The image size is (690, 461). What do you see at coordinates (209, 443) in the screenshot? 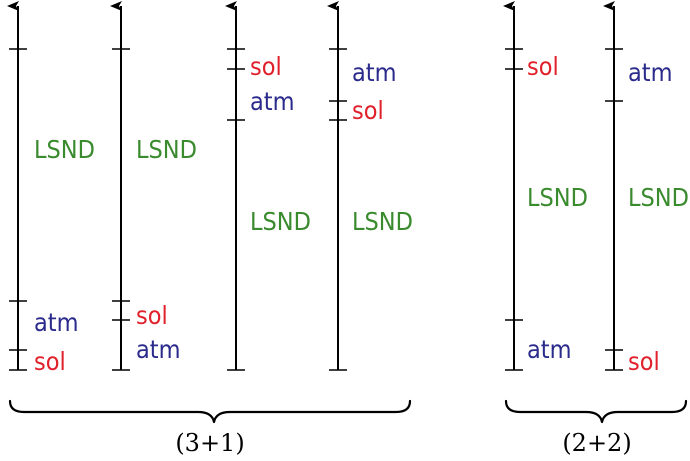
I see `group-label-3plus1: (3+1)` at bounding box center [209, 443].